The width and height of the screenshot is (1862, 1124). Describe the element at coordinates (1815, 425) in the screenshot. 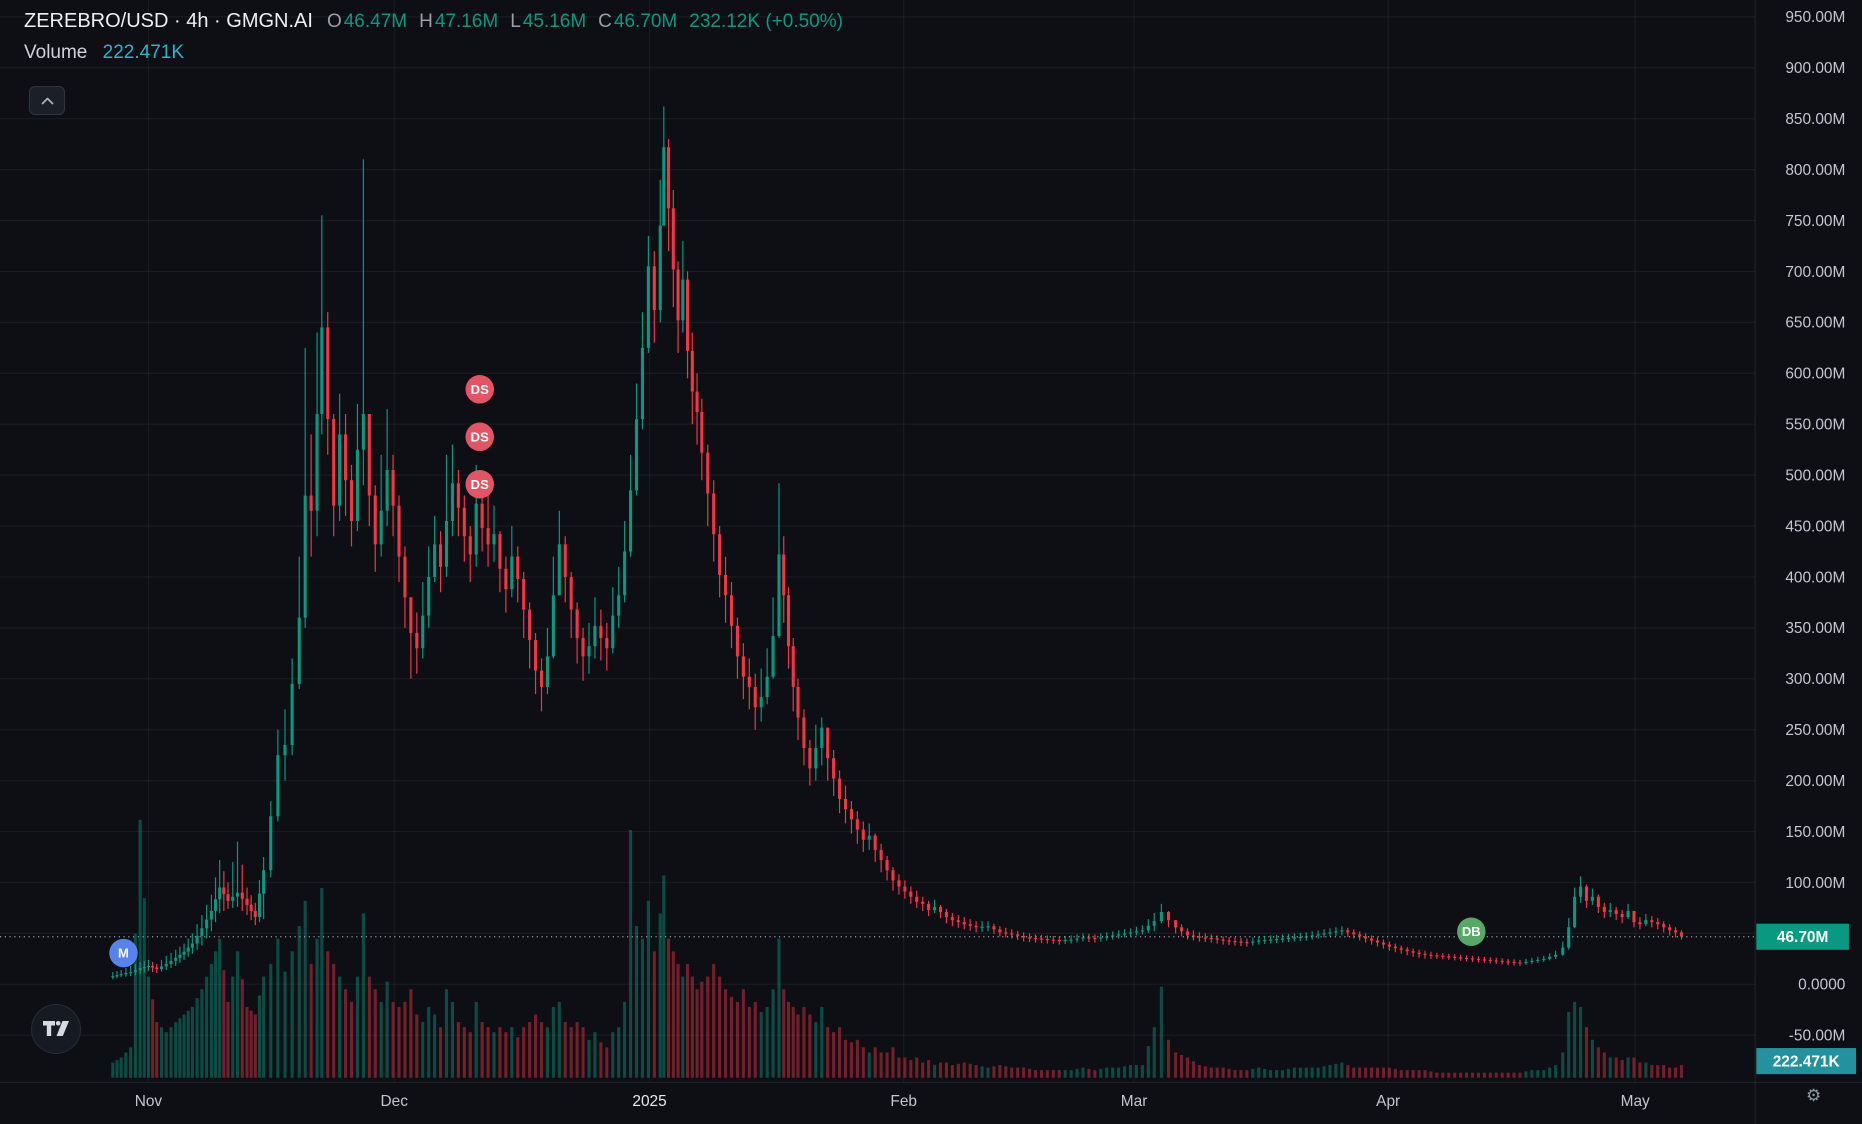

I see `price-axis-label: 550.00M` at that location.